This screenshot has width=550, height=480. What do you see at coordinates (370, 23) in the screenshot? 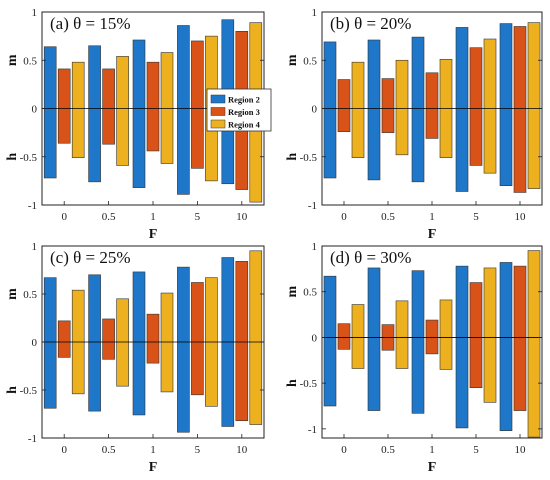
I see `panel-title: (b) θ = 20%` at bounding box center [370, 23].